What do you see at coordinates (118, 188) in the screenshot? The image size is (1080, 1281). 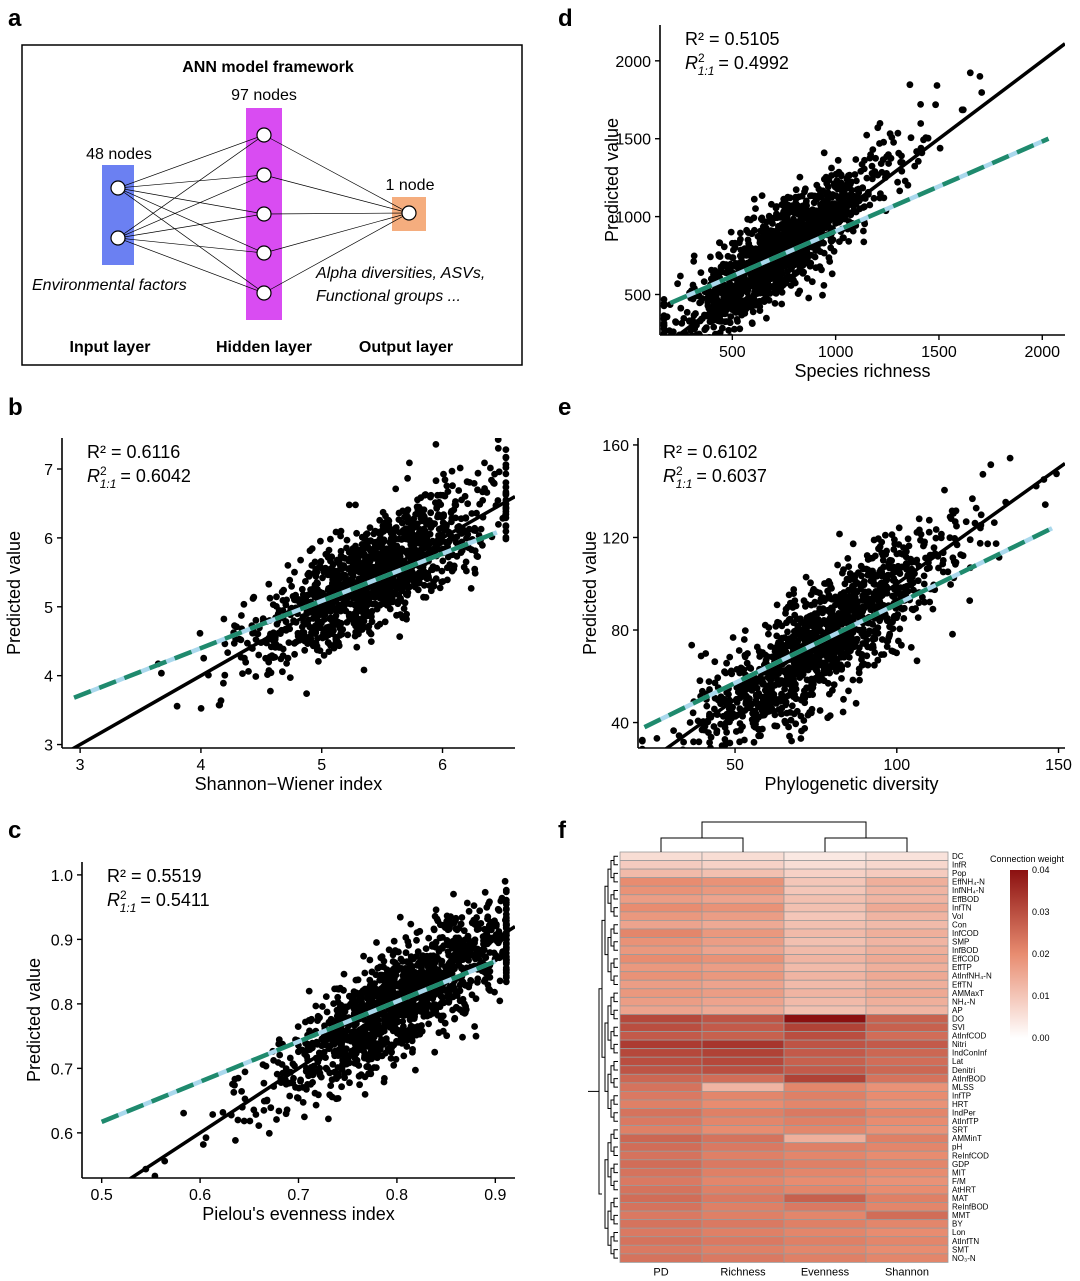 I see `input-node` at bounding box center [118, 188].